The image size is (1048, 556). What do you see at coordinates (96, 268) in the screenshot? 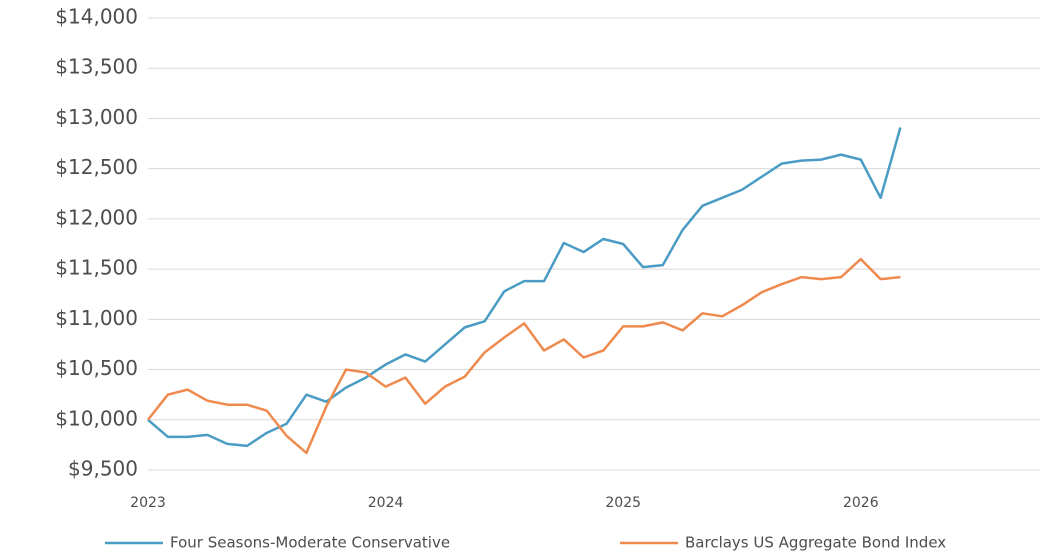
I see `y-tick-label: $11,500` at bounding box center [96, 268].